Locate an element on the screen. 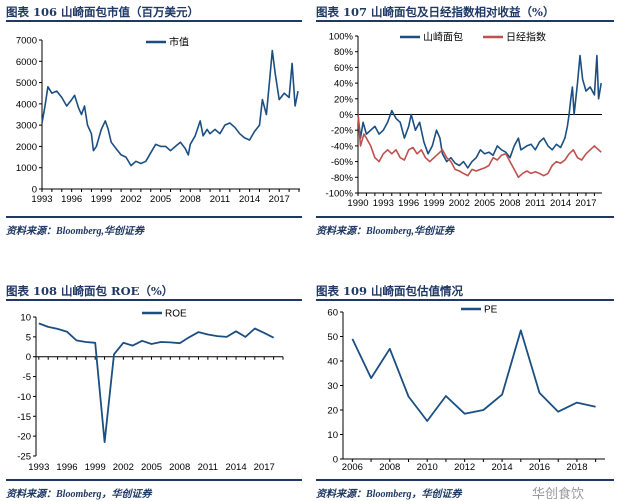  y-tick-label: -40% is located at coordinates (342, 146).